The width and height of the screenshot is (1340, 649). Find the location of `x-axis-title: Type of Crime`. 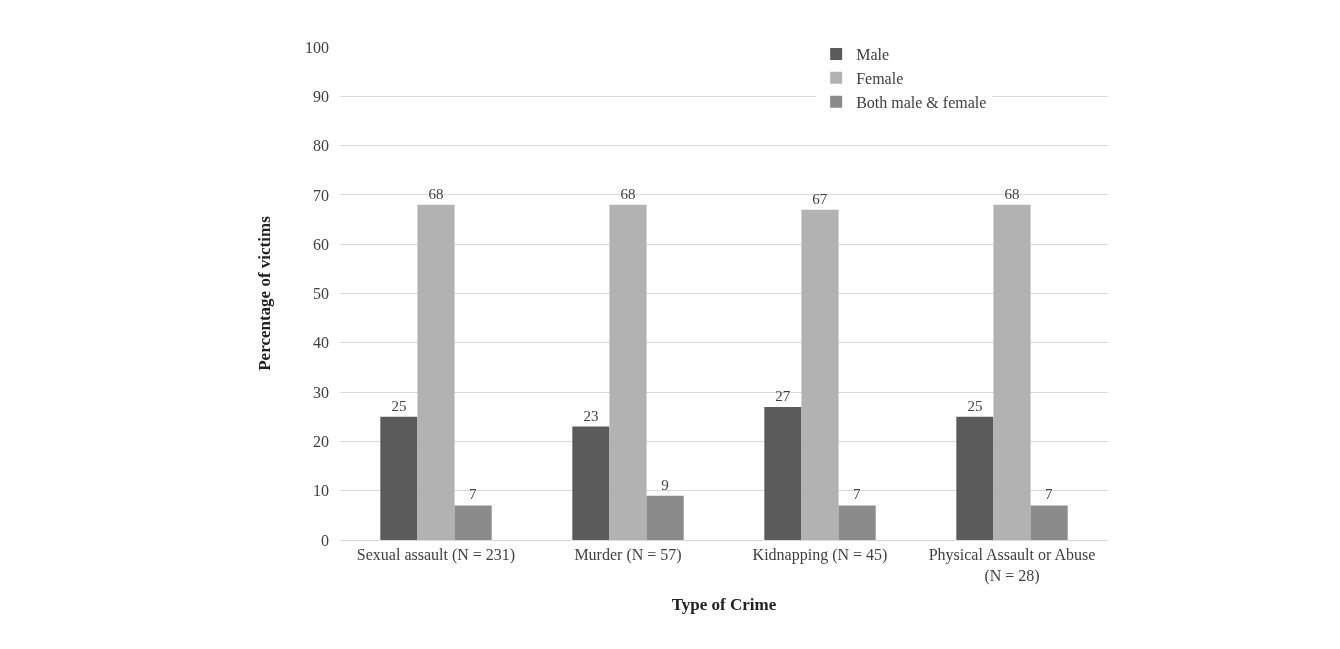

x-axis-title: Type of Crime is located at coordinates (724, 605).